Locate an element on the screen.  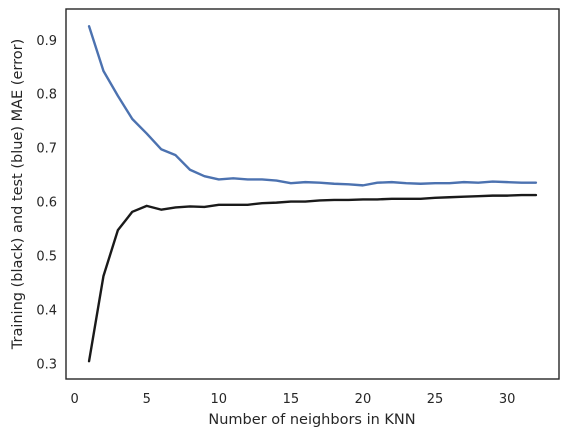
x-tick-label: 15 is located at coordinates (291, 399).